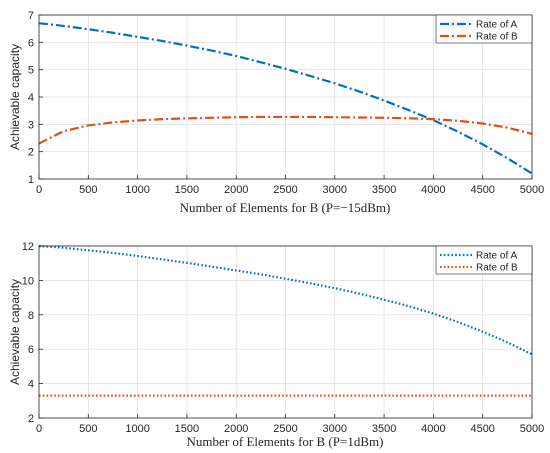  What do you see at coordinates (31, 316) in the screenshot?
I see `y-tick-label: 8` at bounding box center [31, 316].